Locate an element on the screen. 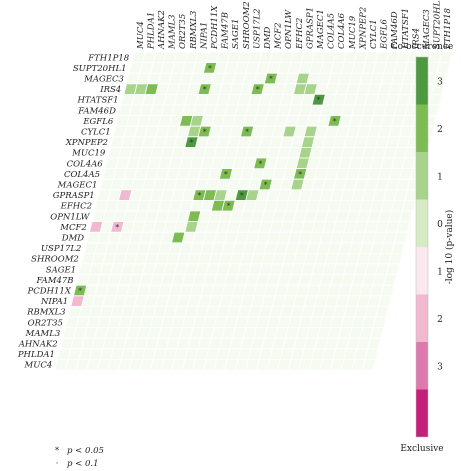 The width and height of the screenshot is (474, 471). column-label: USP17L2 is located at coordinates (257, 28).